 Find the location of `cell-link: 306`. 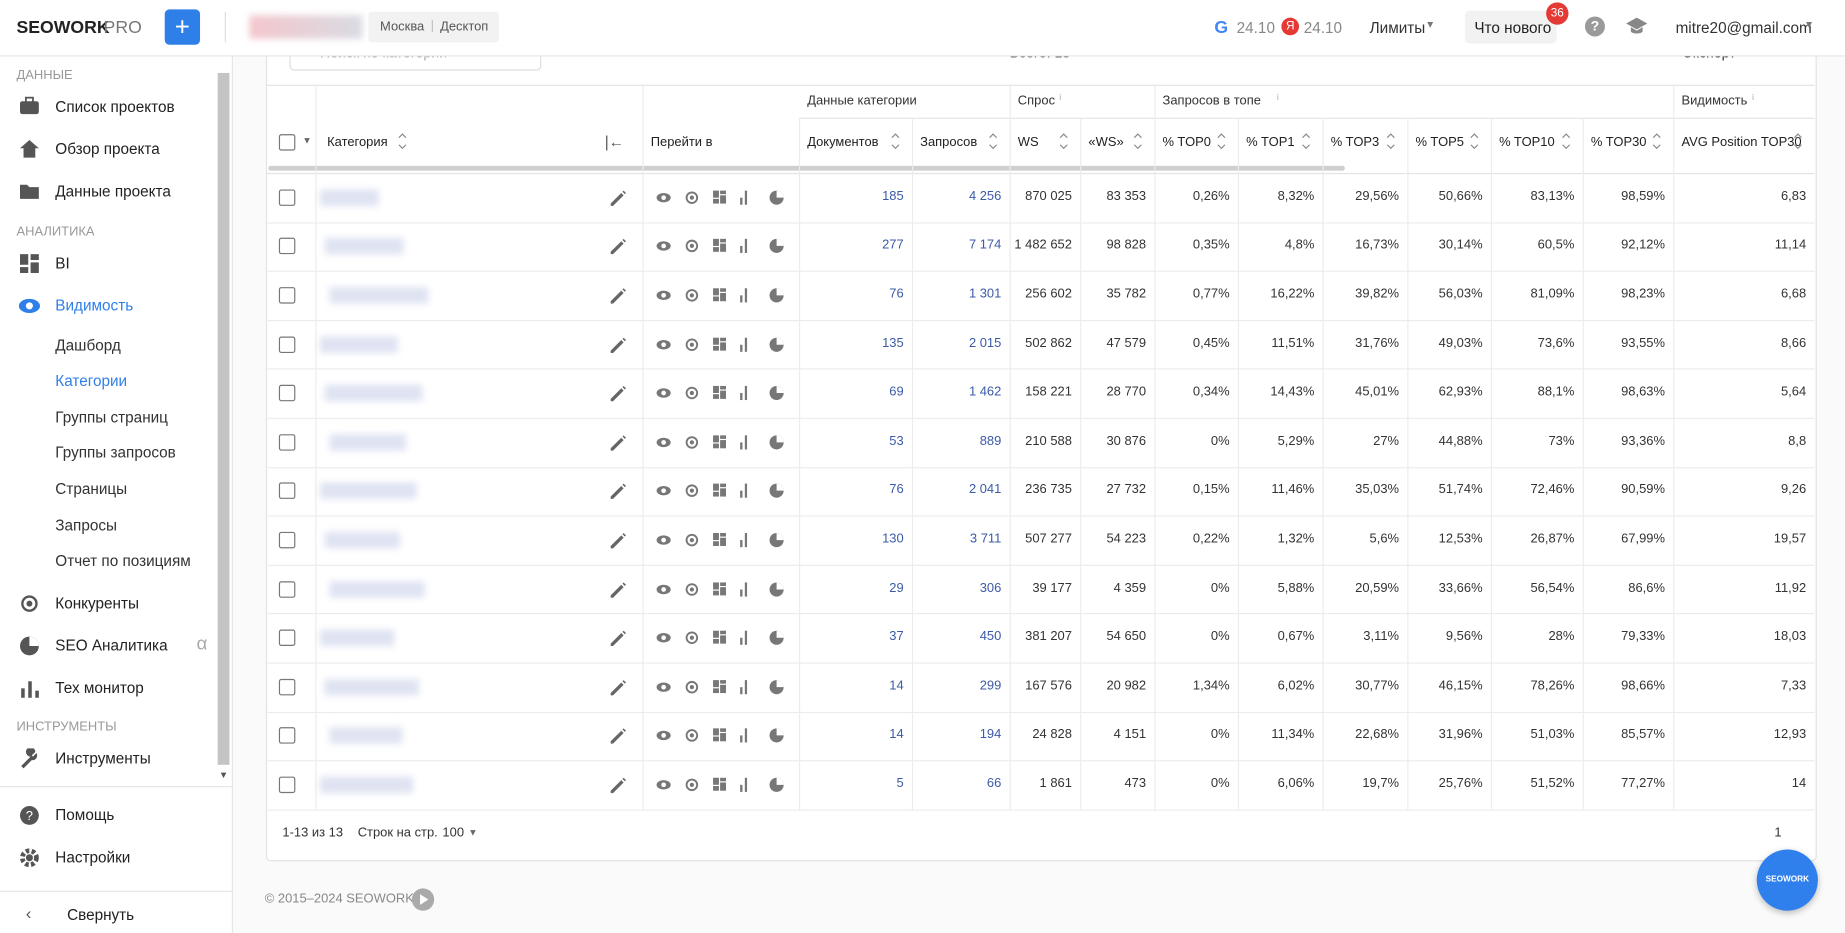

cell-link: 306 is located at coordinates (990, 587).